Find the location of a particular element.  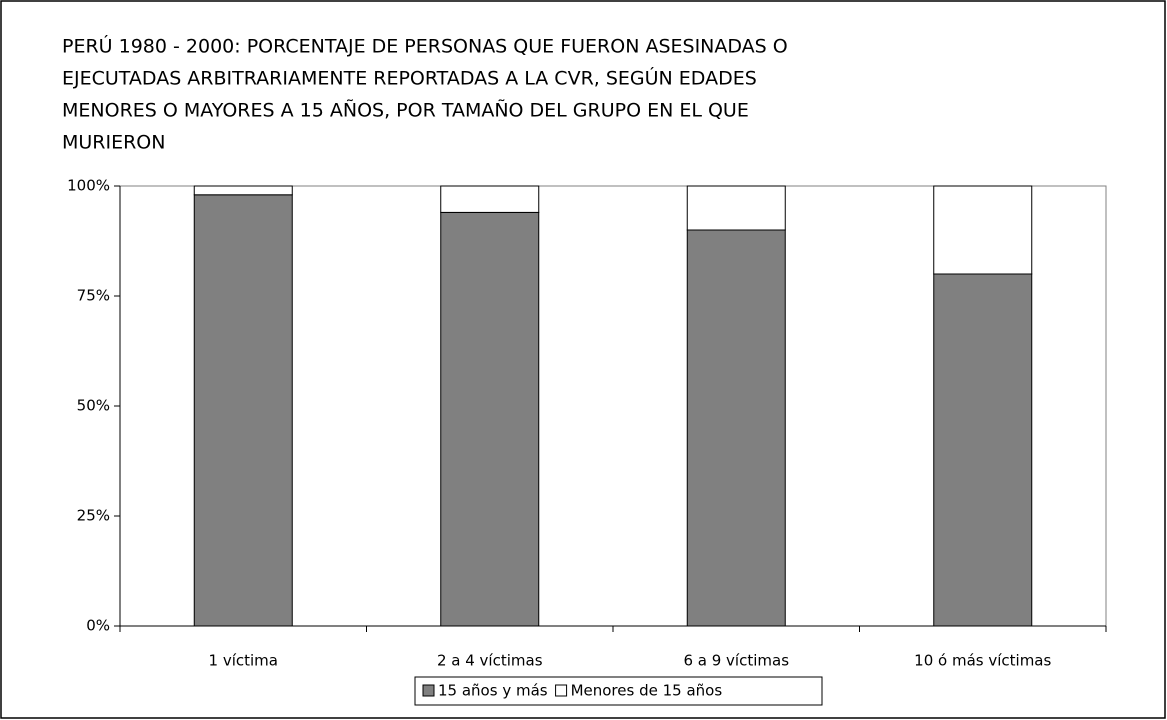

y-tick-label: 0% is located at coordinates (98, 626).